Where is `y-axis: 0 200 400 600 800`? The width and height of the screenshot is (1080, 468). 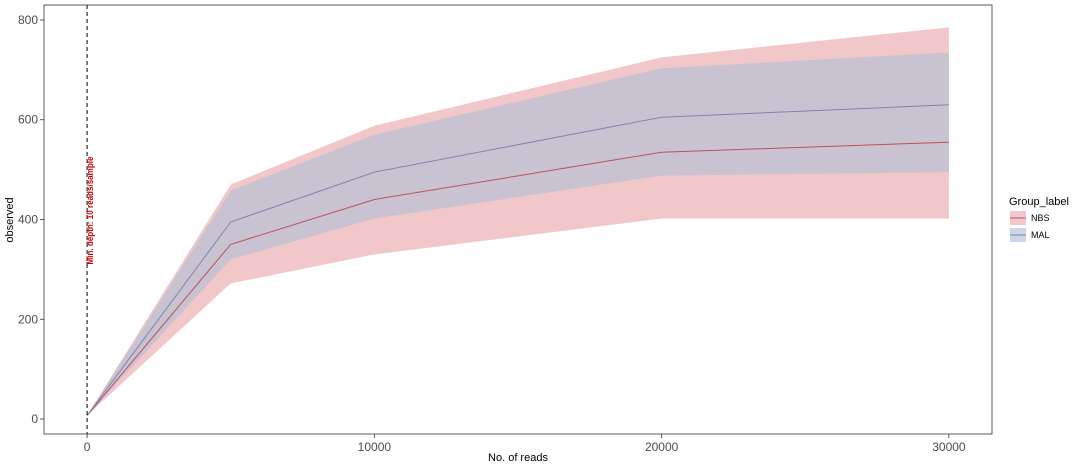
y-axis: 0 200 400 600 800 is located at coordinates (31, 219).